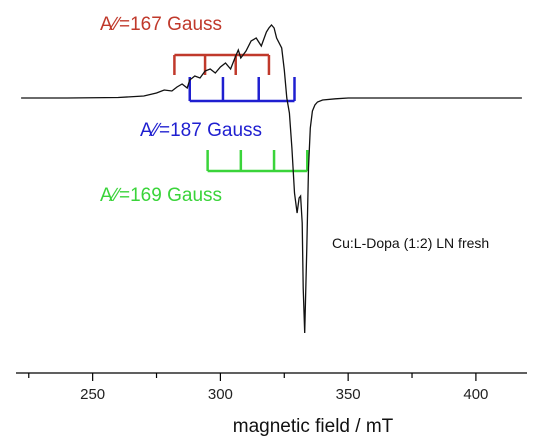 The height and width of the screenshot is (447, 550). I want to click on hyperfine-label: A∕∕=169 Gauss, so click(161, 195).